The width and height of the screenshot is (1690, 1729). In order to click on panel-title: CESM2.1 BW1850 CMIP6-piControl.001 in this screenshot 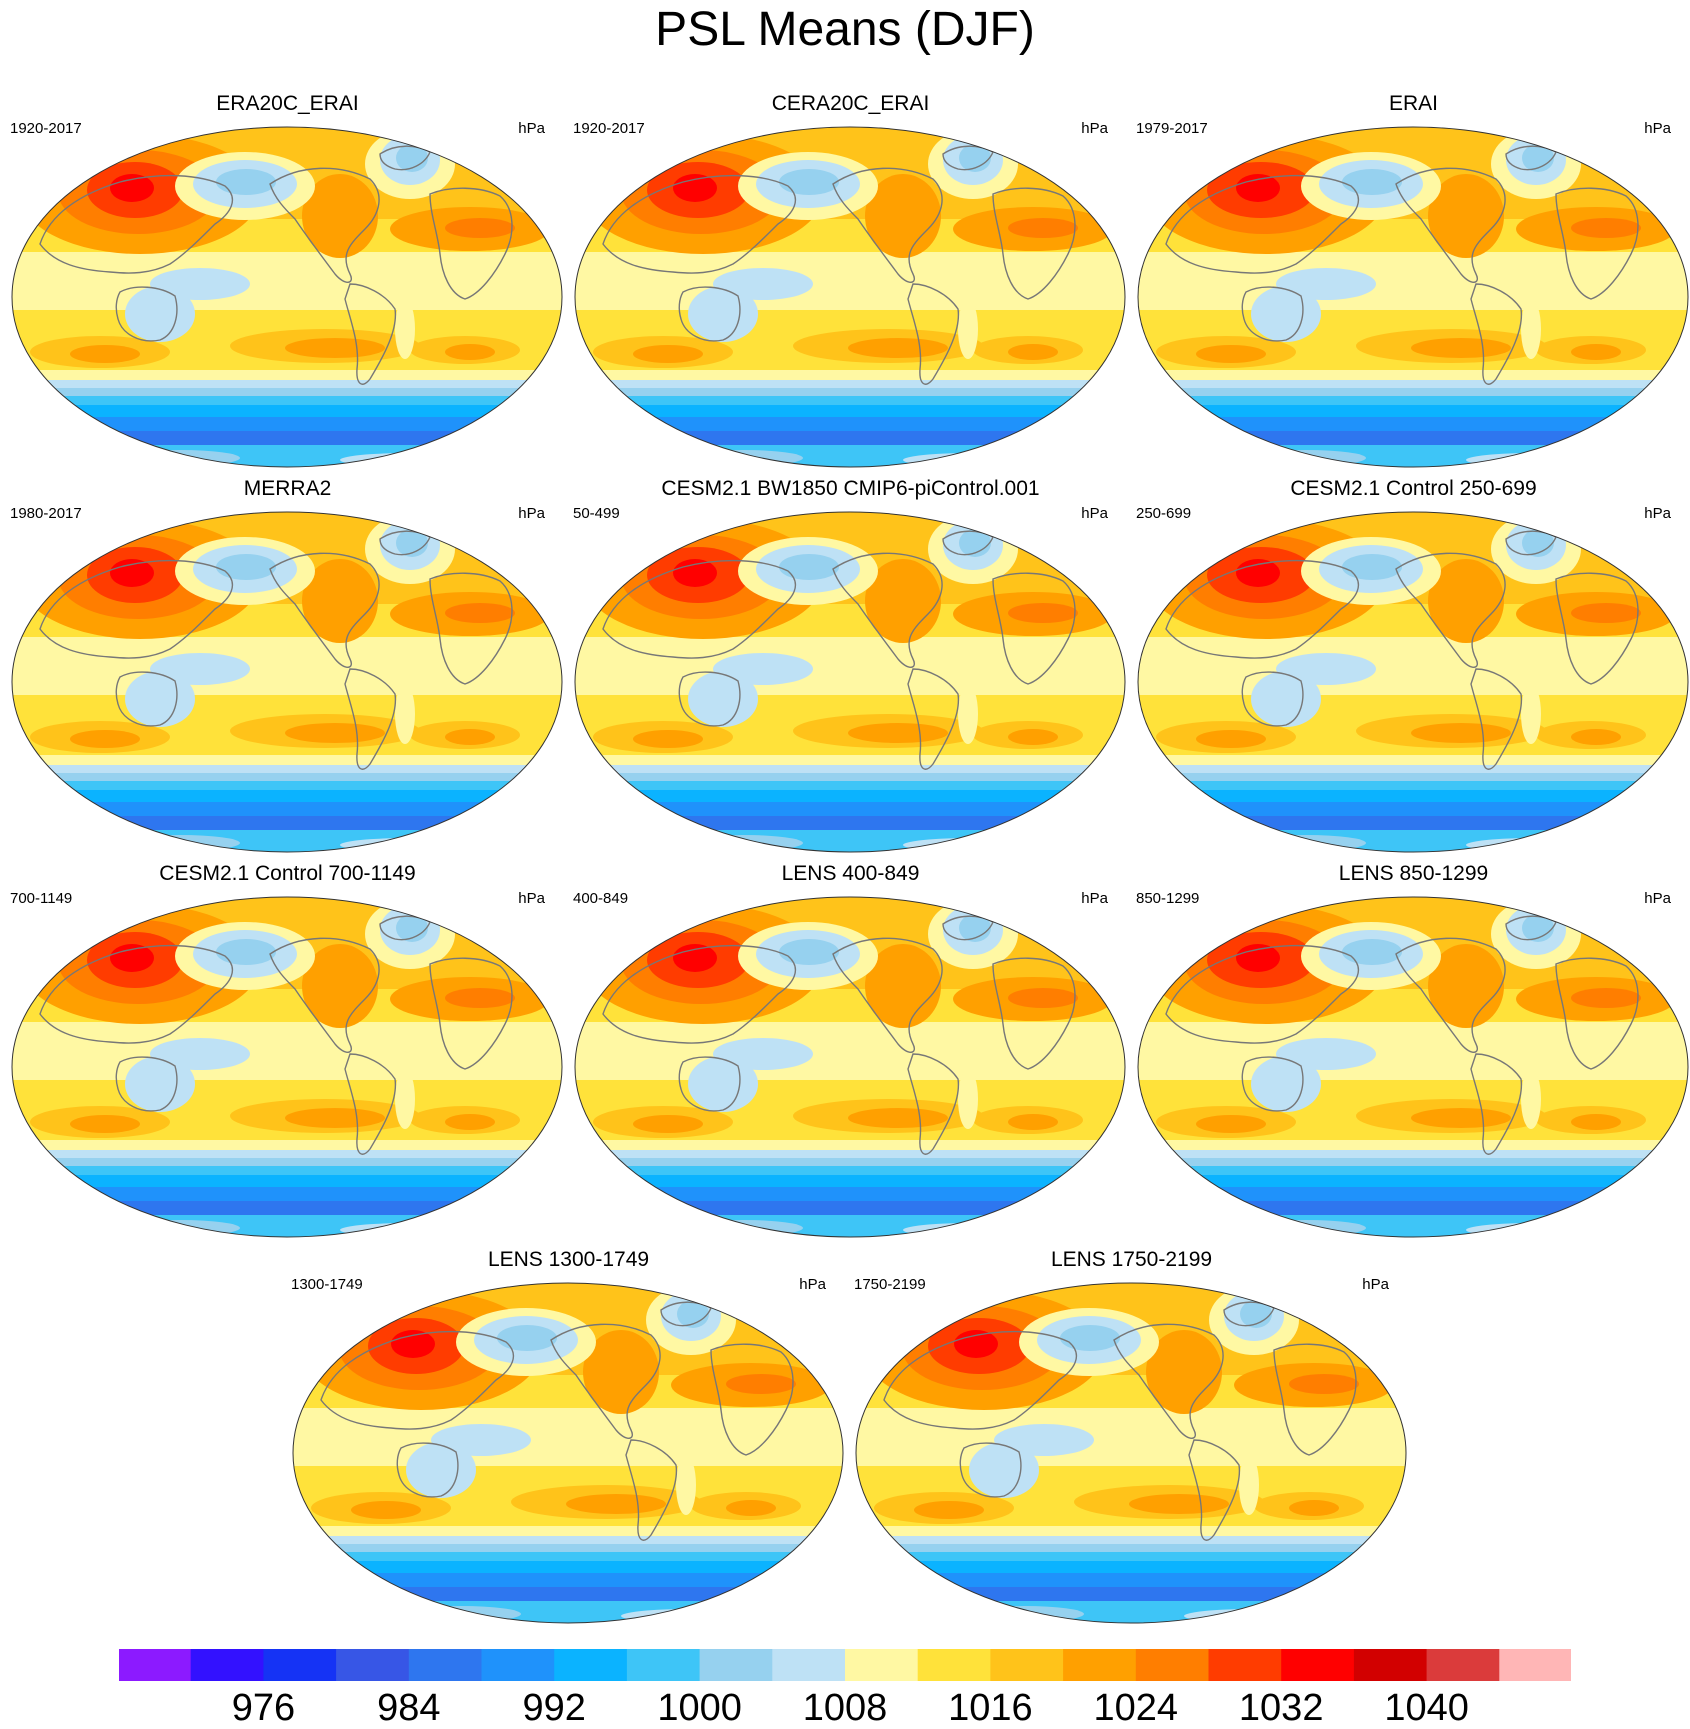, I will do `click(850, 488)`.